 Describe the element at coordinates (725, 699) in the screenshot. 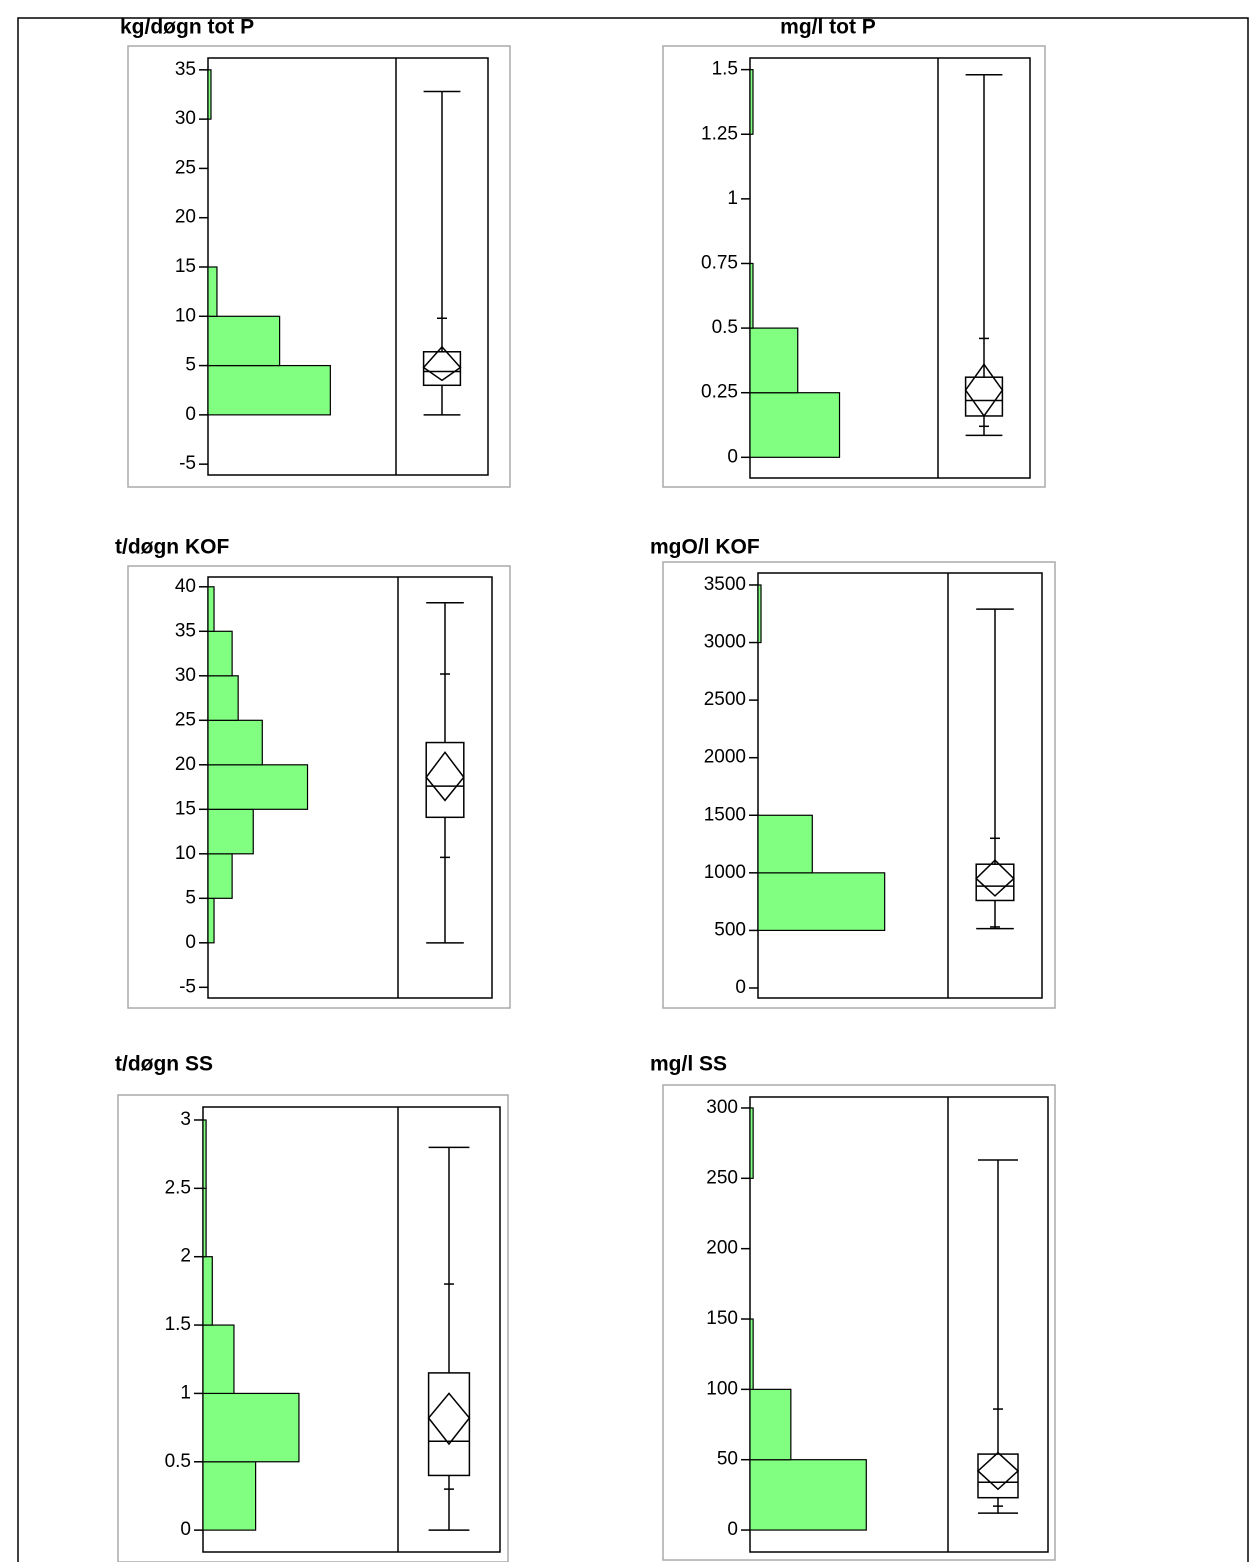

I see `y-tick-label: 2500` at that location.